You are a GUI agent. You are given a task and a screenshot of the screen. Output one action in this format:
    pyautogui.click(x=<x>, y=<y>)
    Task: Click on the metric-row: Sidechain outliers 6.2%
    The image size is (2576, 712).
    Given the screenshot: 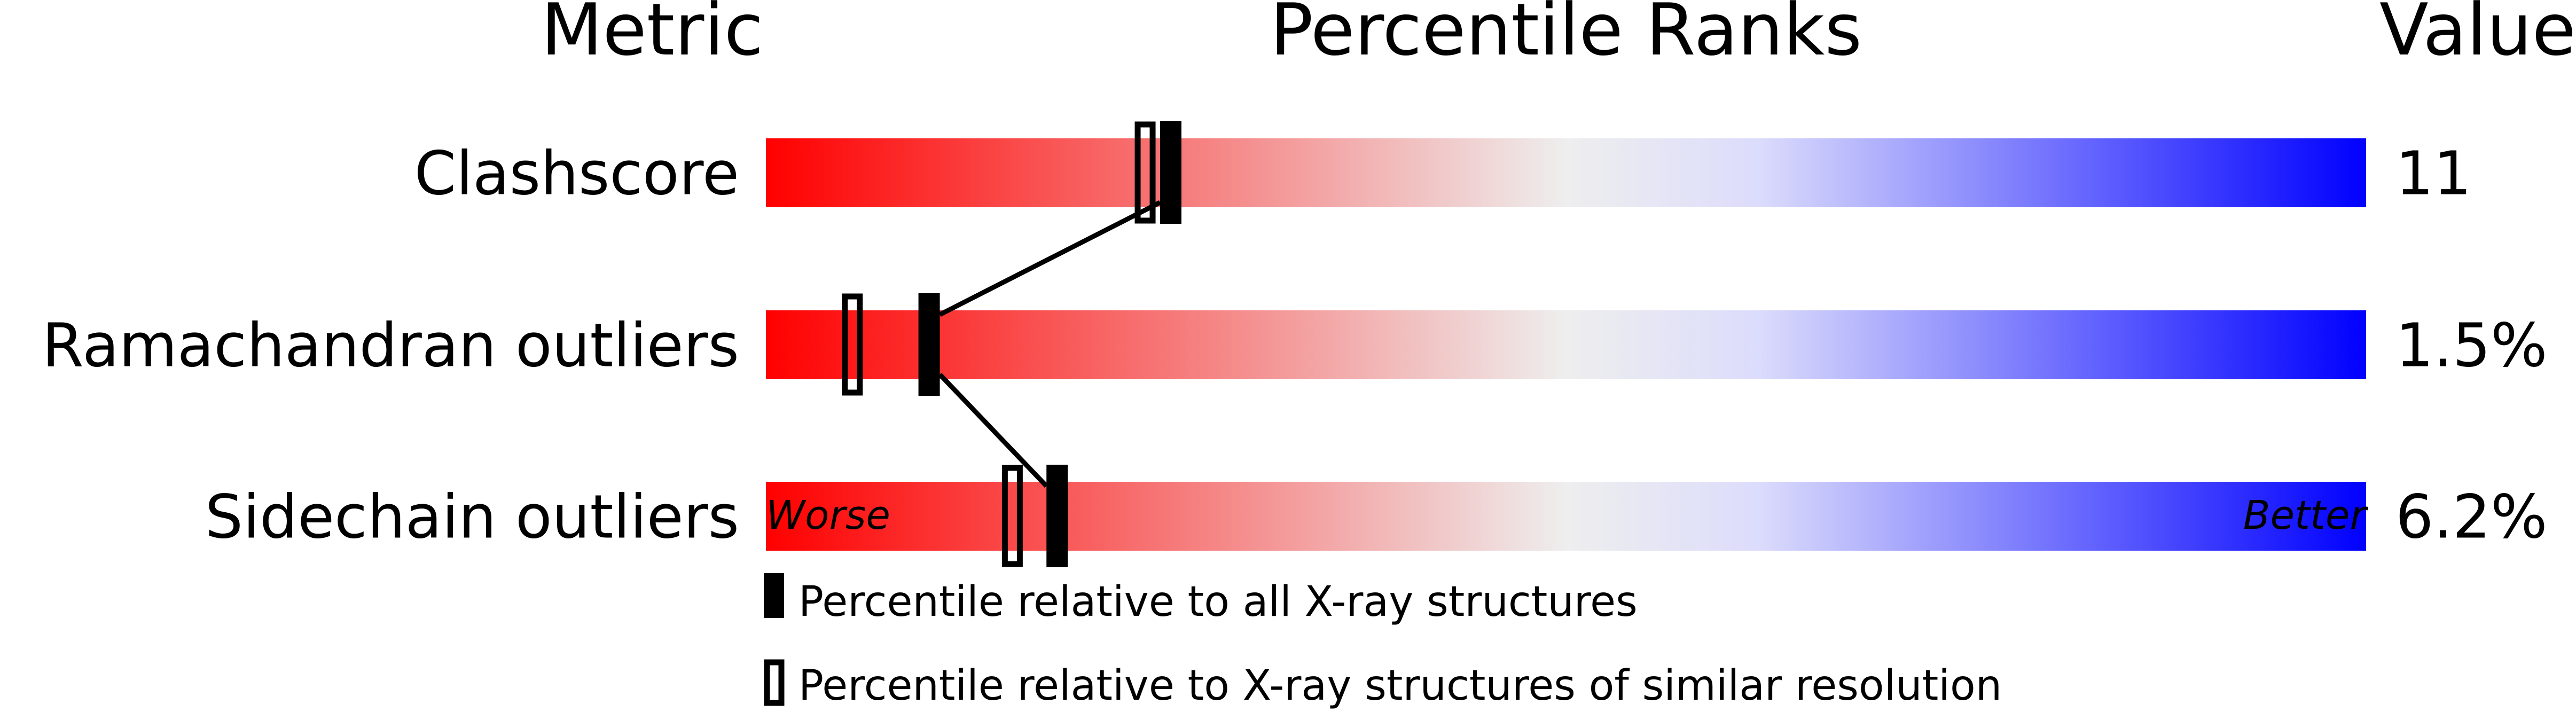 What is the action you would take?
    pyautogui.click(x=1376, y=516)
    